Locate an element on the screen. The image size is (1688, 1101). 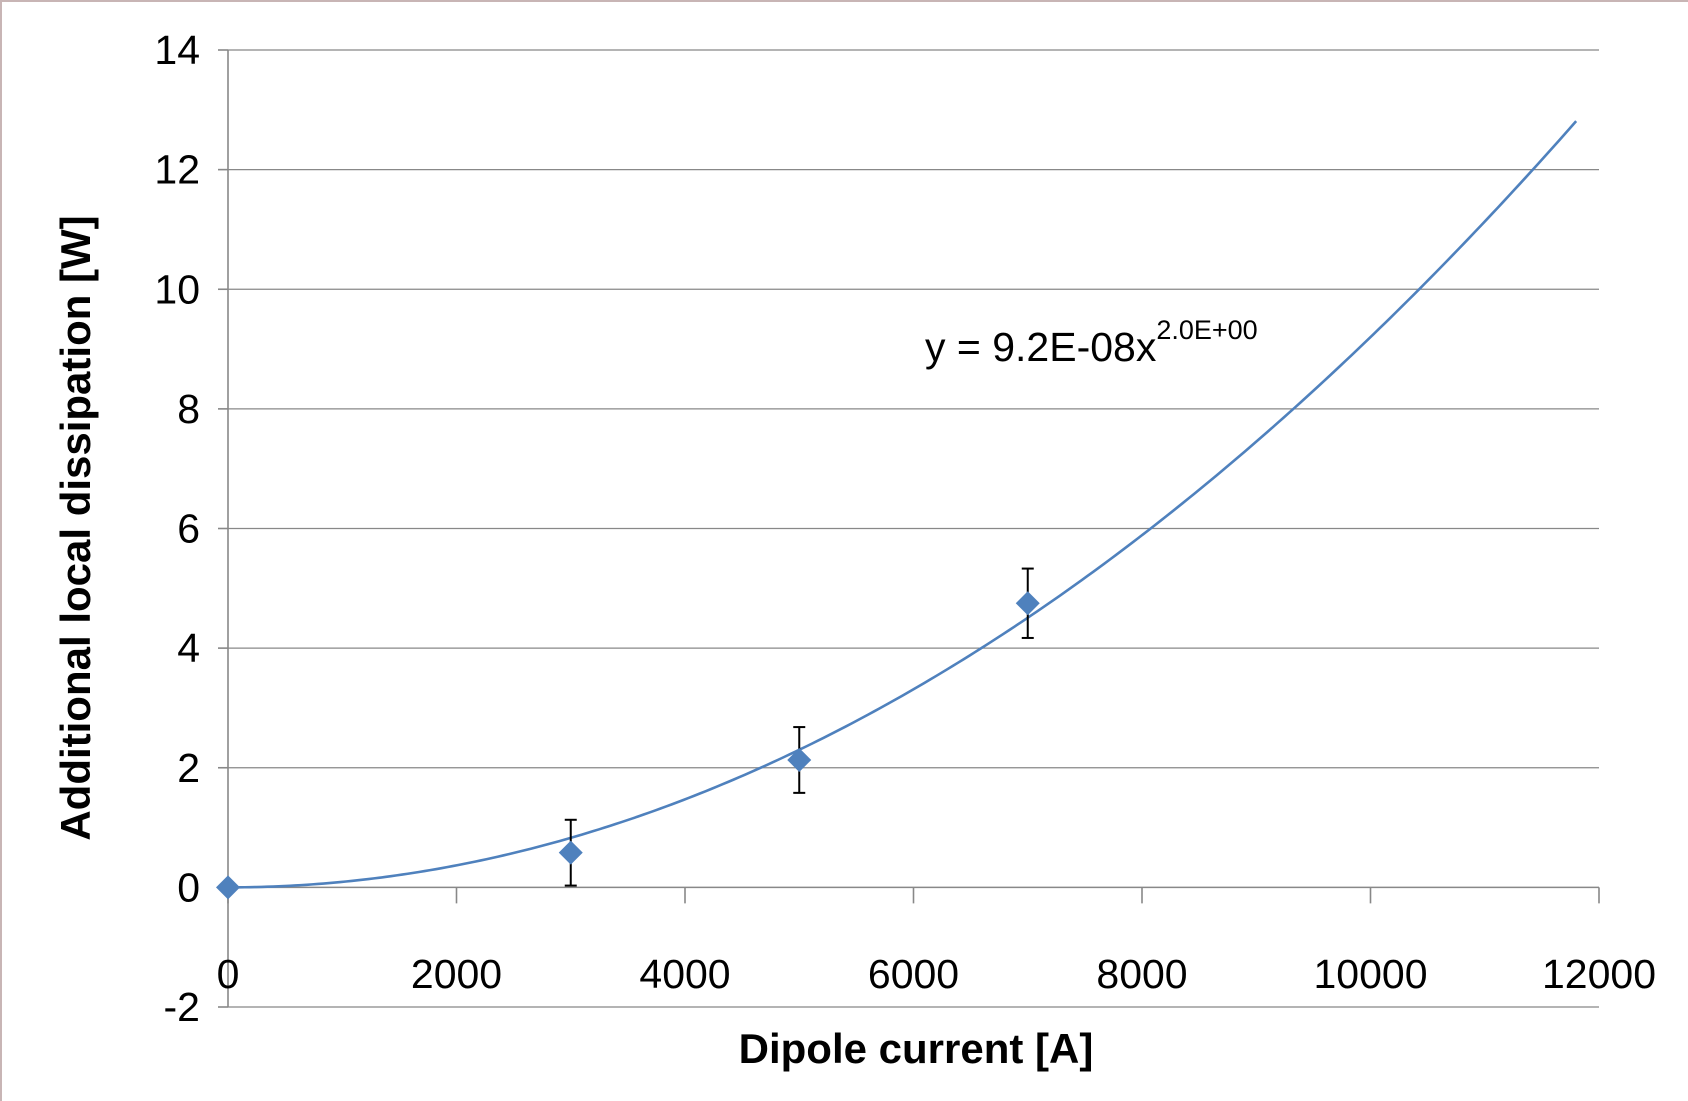
y-tick-label: 2 is located at coordinates (188, 768).